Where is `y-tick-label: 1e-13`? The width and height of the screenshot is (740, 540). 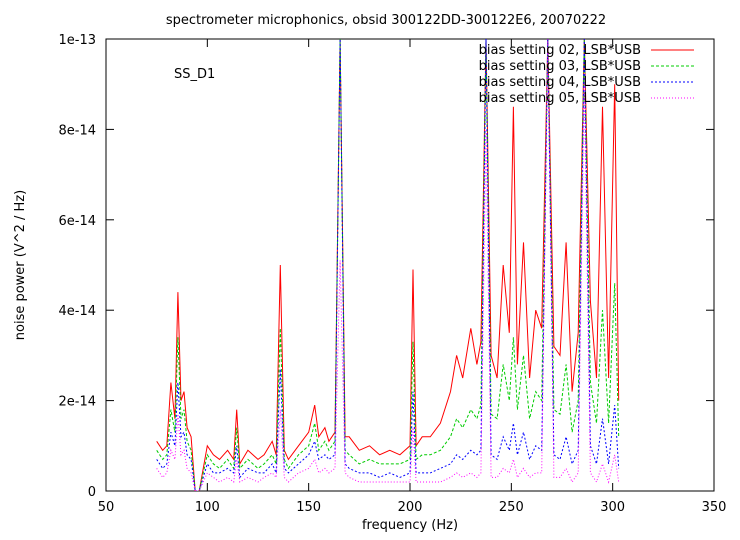
y-tick-label: 1e-13 is located at coordinates (77, 40).